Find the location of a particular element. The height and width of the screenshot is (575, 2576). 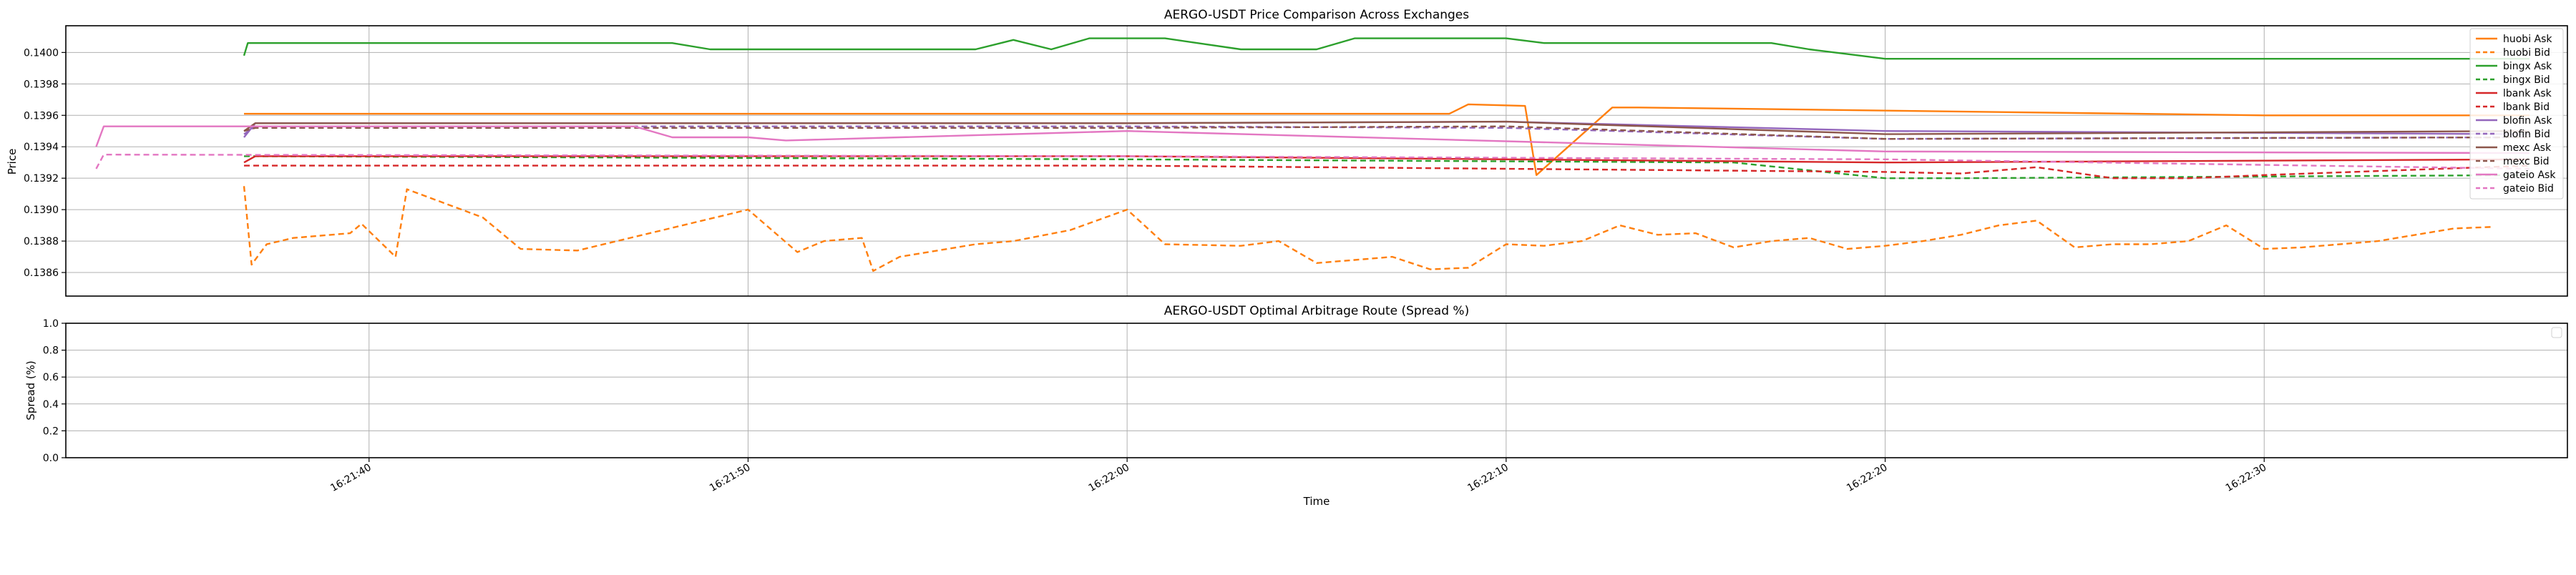

bottom-ytick-label: 0.8 is located at coordinates (51, 351).